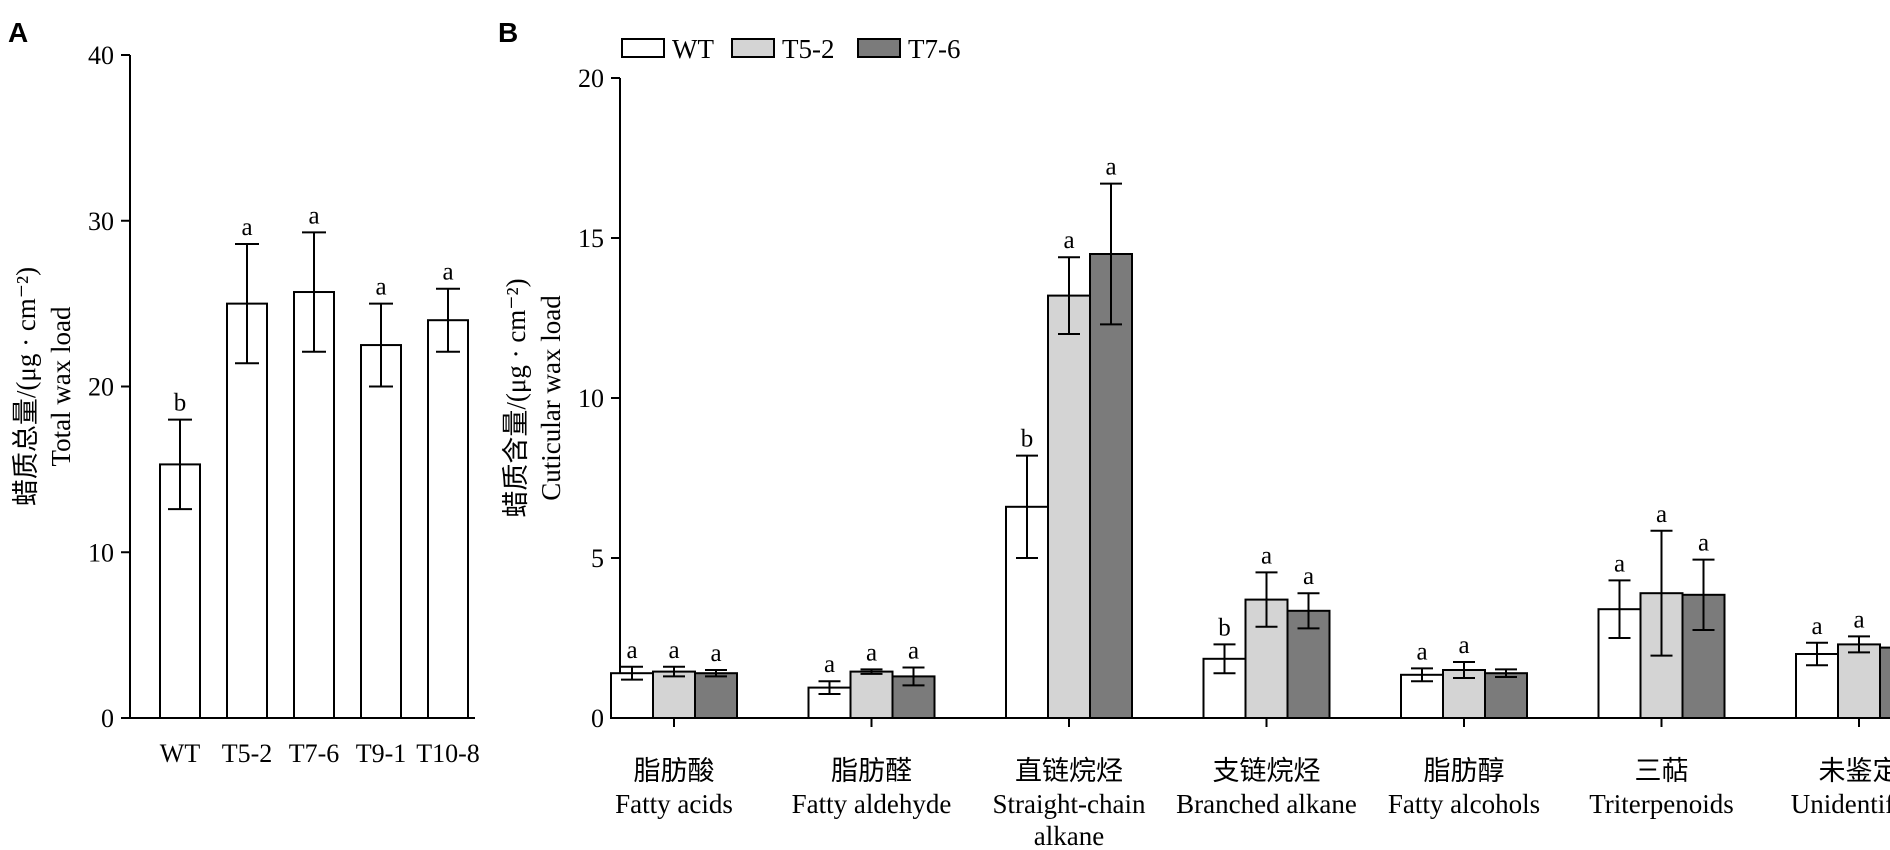  I want to click on panel-b-category-en: Straight-chain, so click(1069, 804).